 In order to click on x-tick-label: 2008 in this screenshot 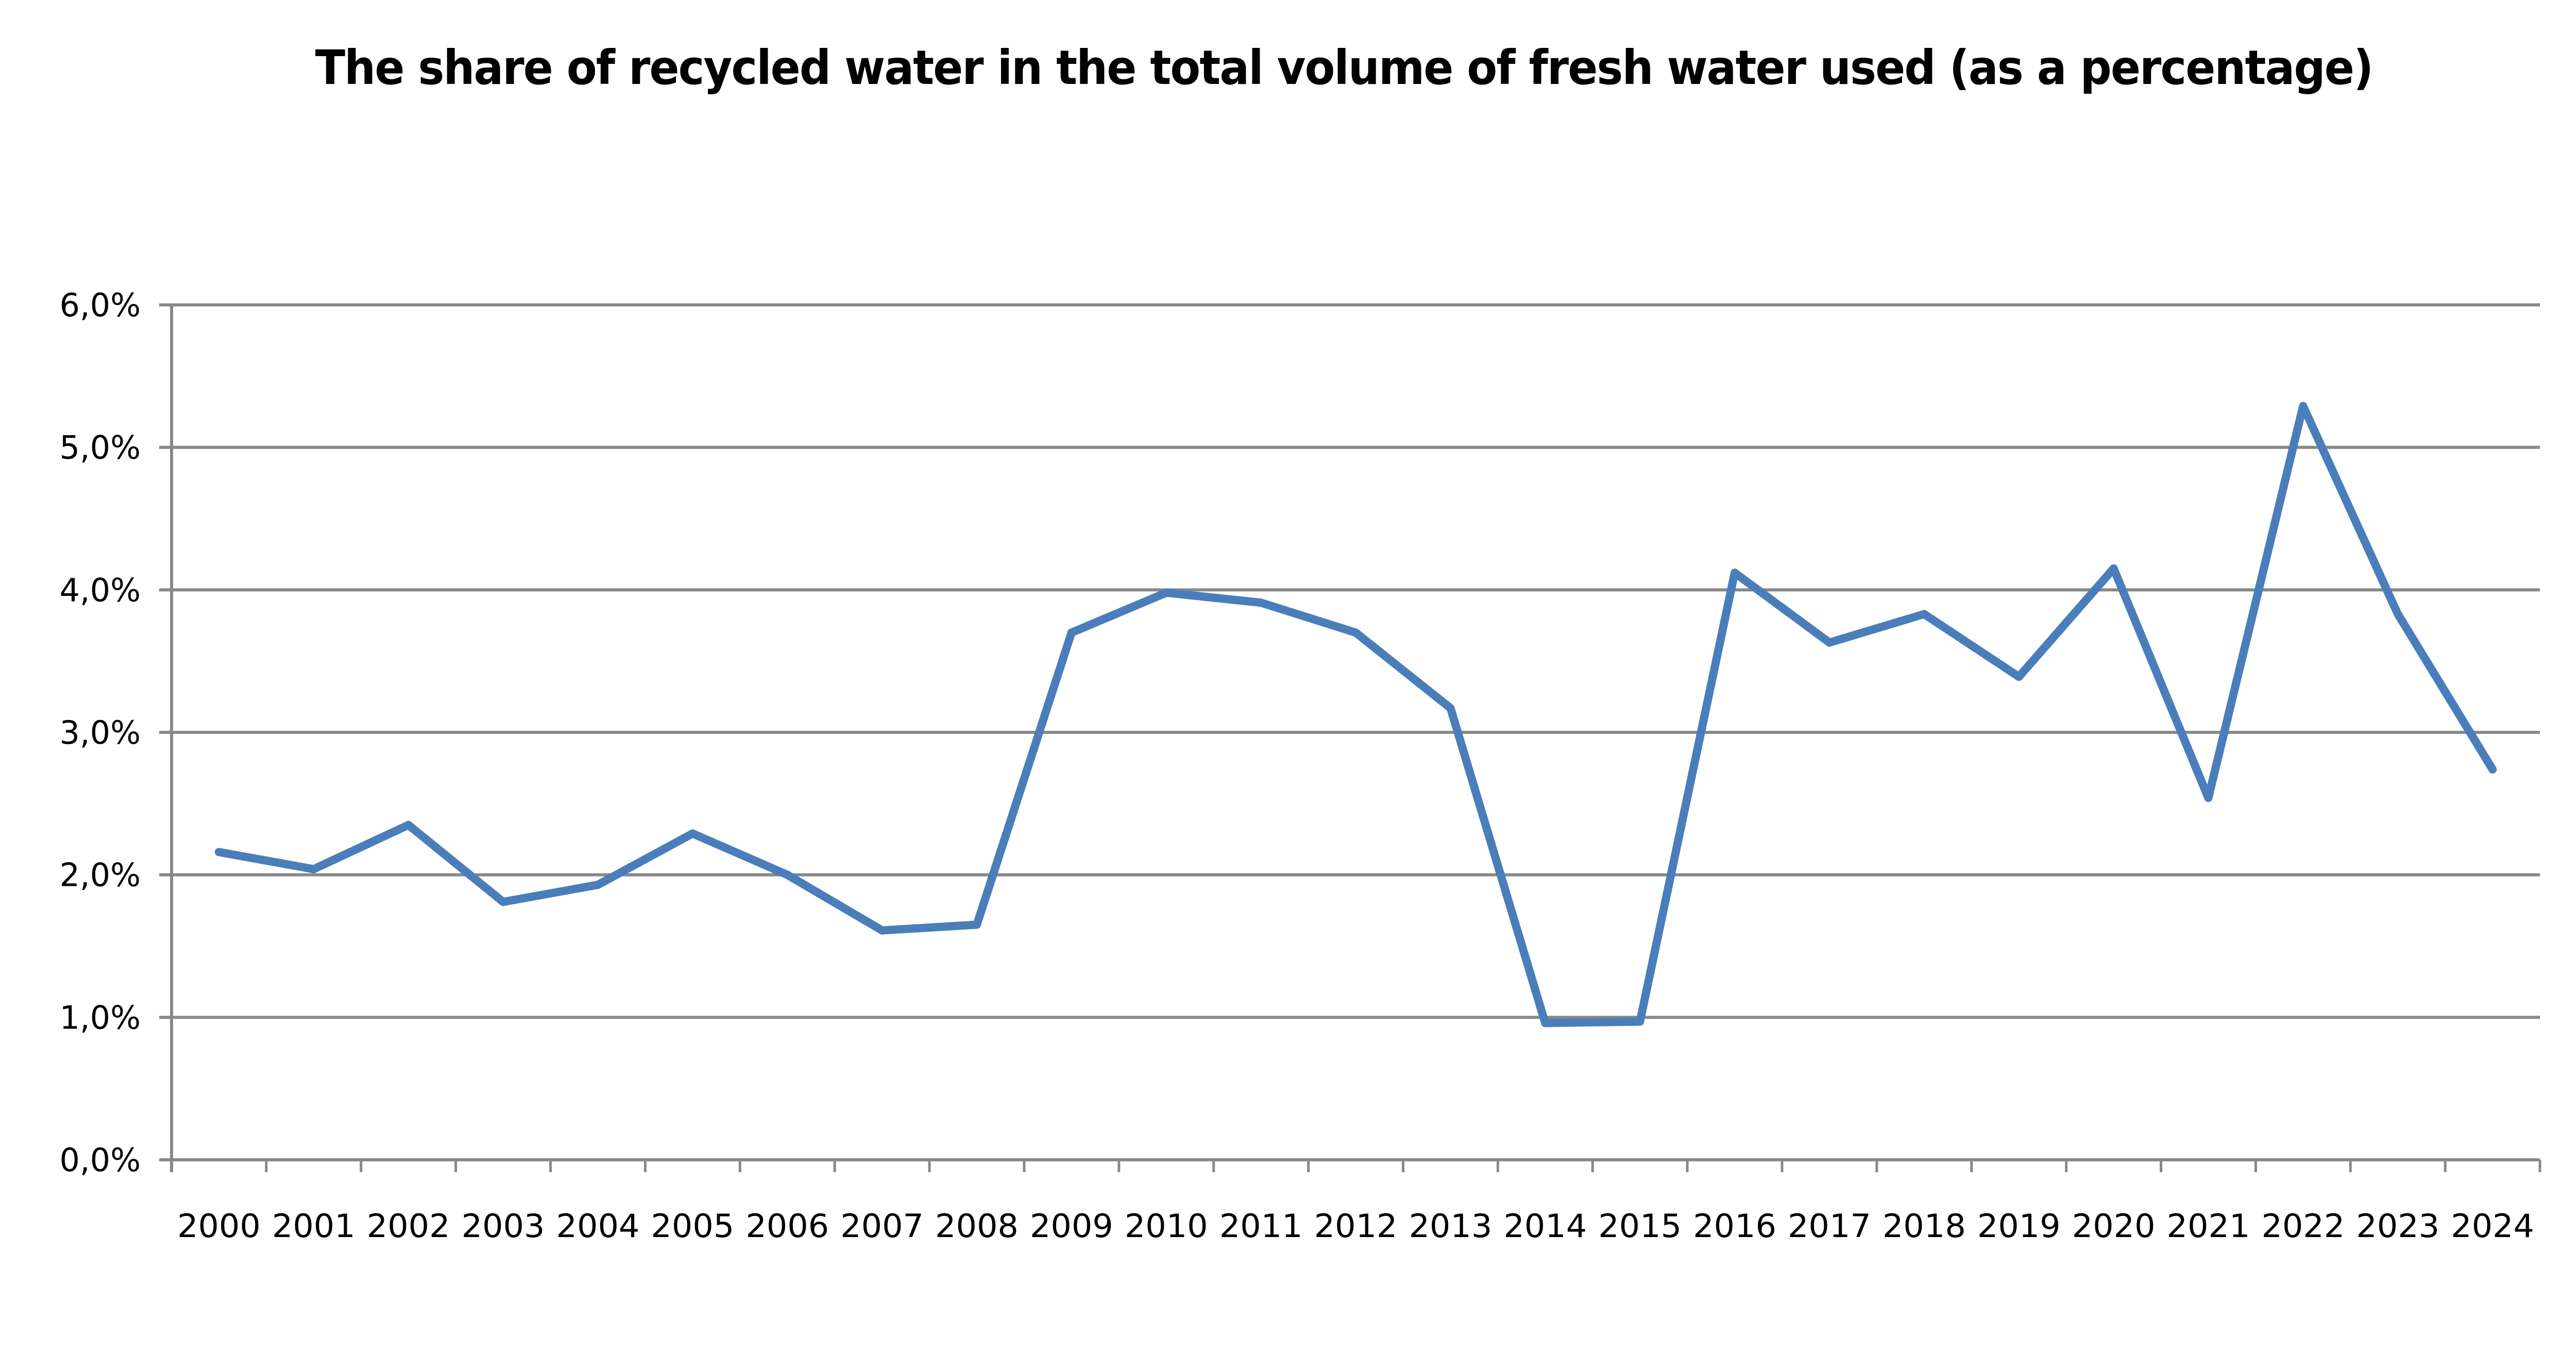, I will do `click(977, 1226)`.